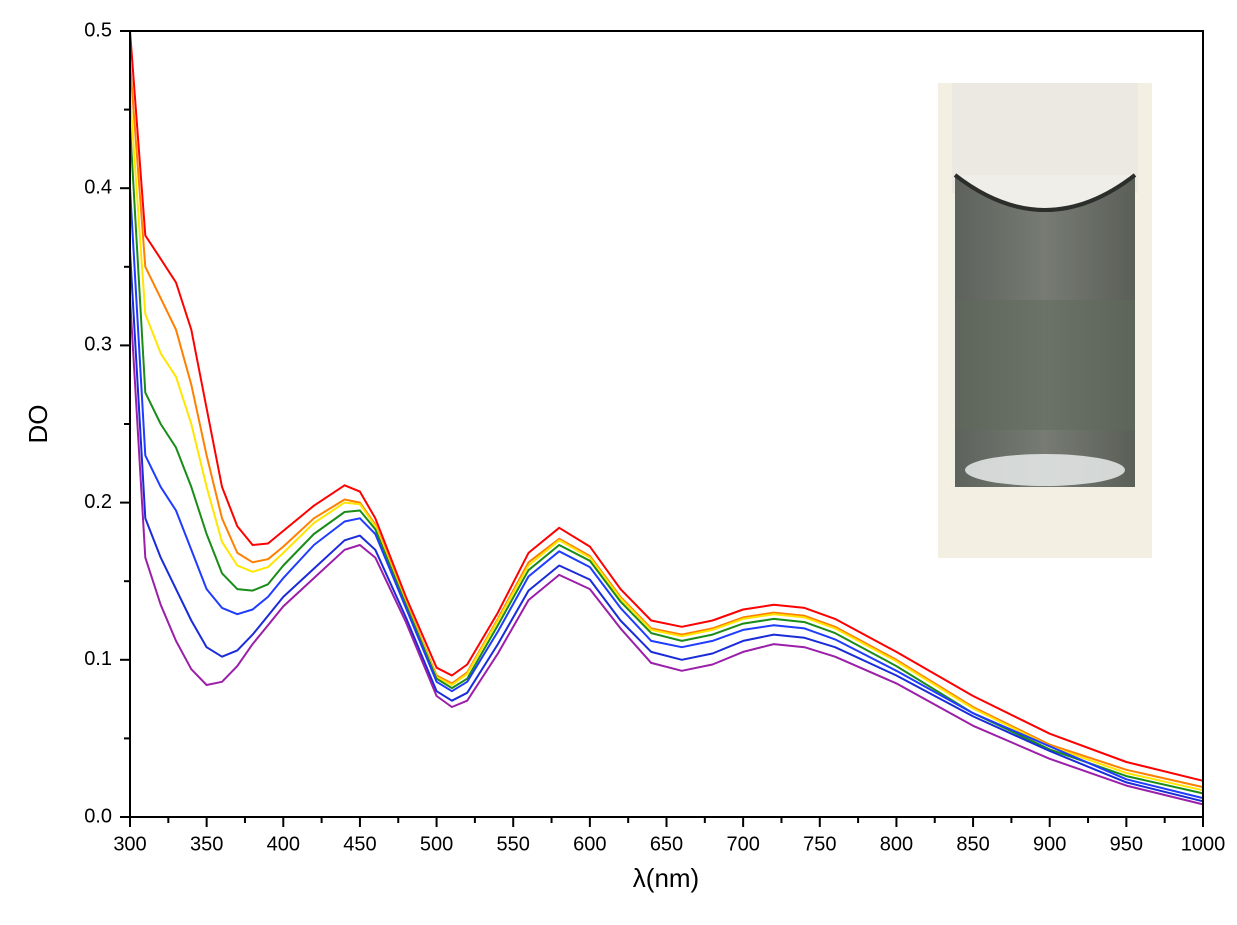 The height and width of the screenshot is (925, 1237). I want to click on inset-photo, so click(1045, 320).